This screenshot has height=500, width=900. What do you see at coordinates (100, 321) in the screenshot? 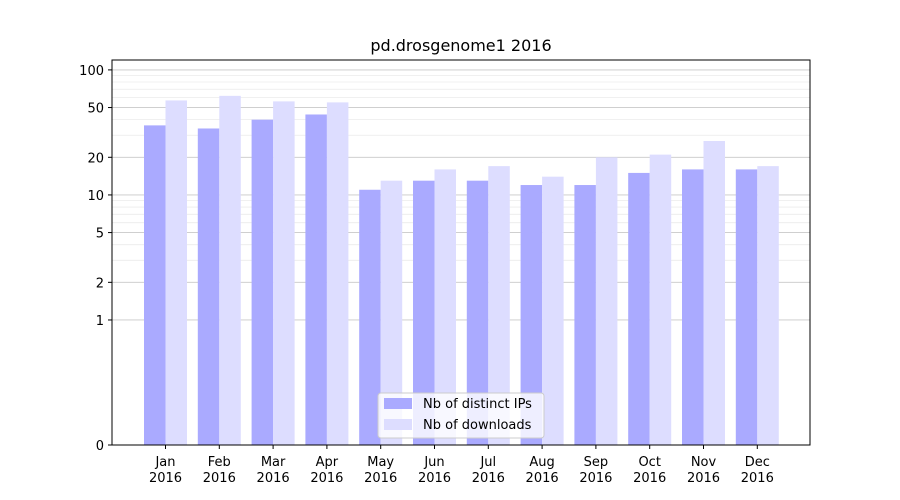
I see `y-tick-label: 1` at bounding box center [100, 321].